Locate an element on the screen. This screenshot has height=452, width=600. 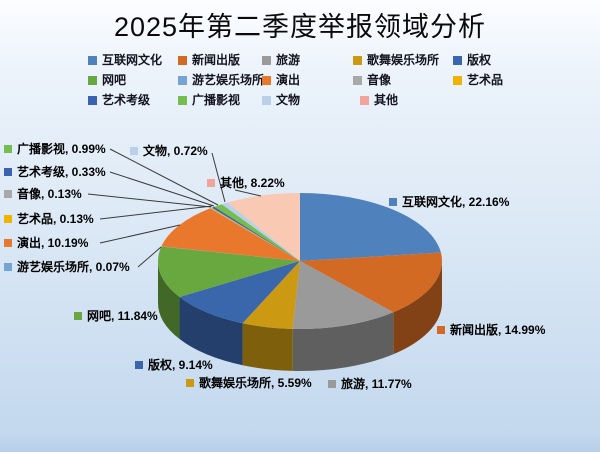
legend-item: 版权 is located at coordinates (472, 60).